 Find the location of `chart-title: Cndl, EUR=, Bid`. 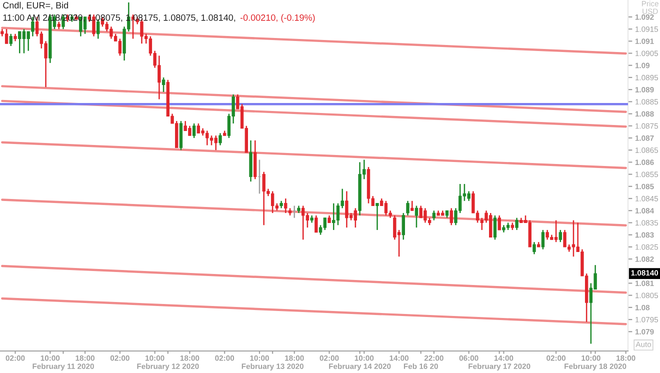

chart-title: Cndl, EUR=, Bid is located at coordinates (35, 6).